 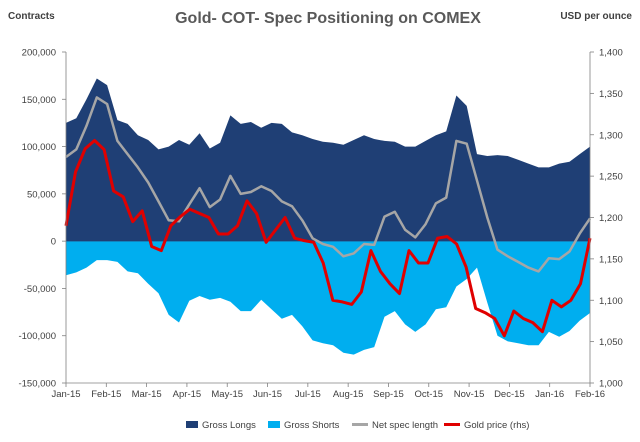 I want to click on x-tick-label: Feb-16, so click(x=590, y=394).